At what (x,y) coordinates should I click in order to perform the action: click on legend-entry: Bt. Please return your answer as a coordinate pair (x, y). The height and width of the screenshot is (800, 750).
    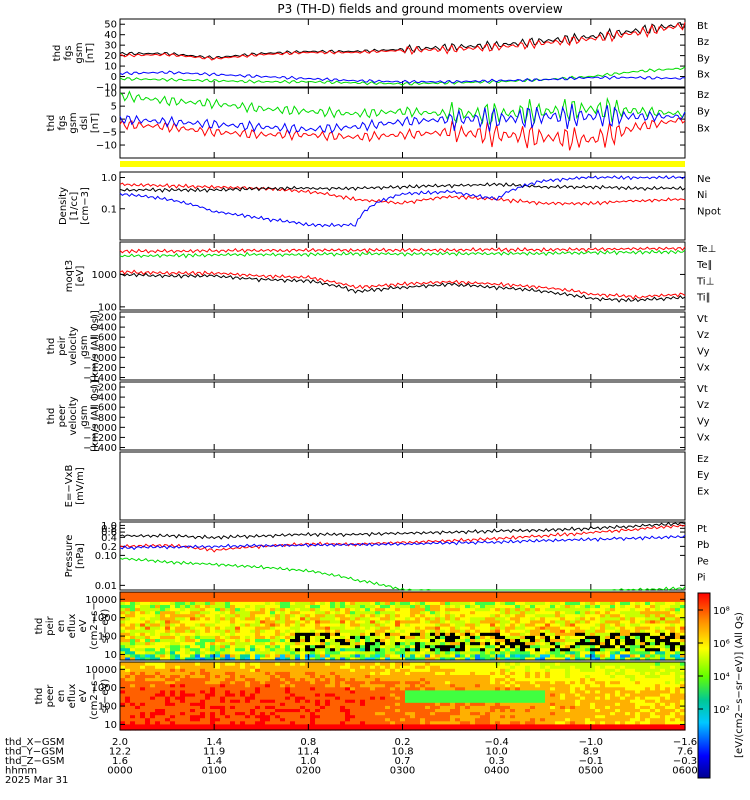
    Looking at the image, I should click on (702, 26).